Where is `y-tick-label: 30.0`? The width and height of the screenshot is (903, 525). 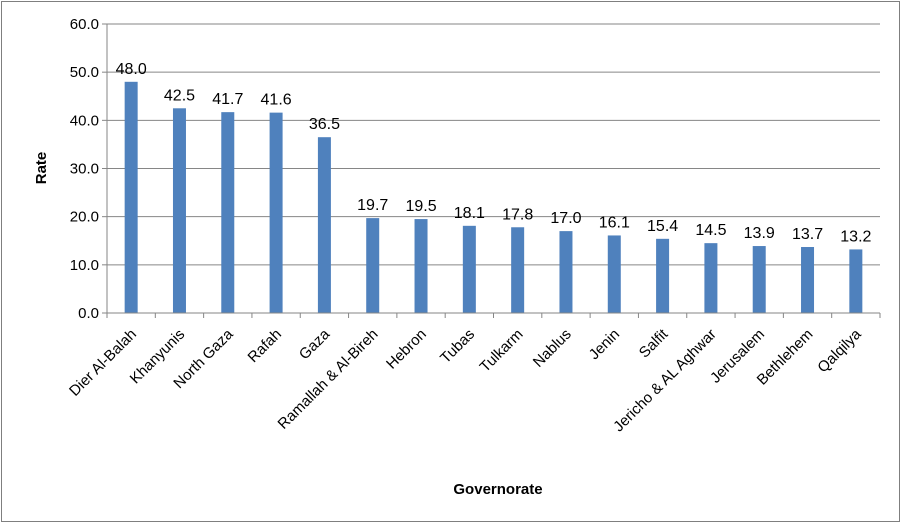 y-tick-label: 30.0 is located at coordinates (84, 169).